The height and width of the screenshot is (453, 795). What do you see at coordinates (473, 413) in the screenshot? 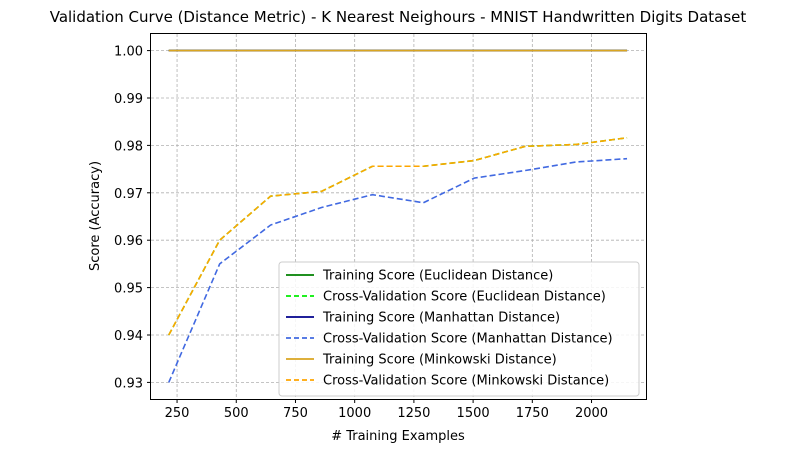
I see `x-tick-label: 1500` at bounding box center [473, 413].